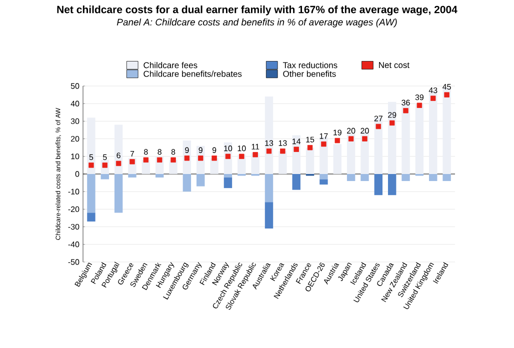 Image resolution: width=514 pixels, height=348 pixels. I want to click on data-label: 19, so click(338, 133).